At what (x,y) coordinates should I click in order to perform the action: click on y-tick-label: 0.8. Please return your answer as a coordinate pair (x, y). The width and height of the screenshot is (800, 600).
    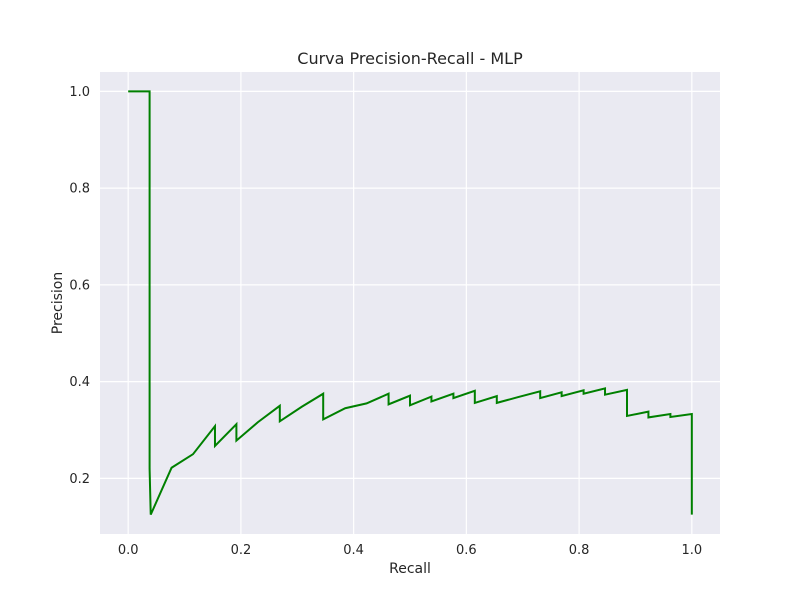
    Looking at the image, I should click on (79, 189).